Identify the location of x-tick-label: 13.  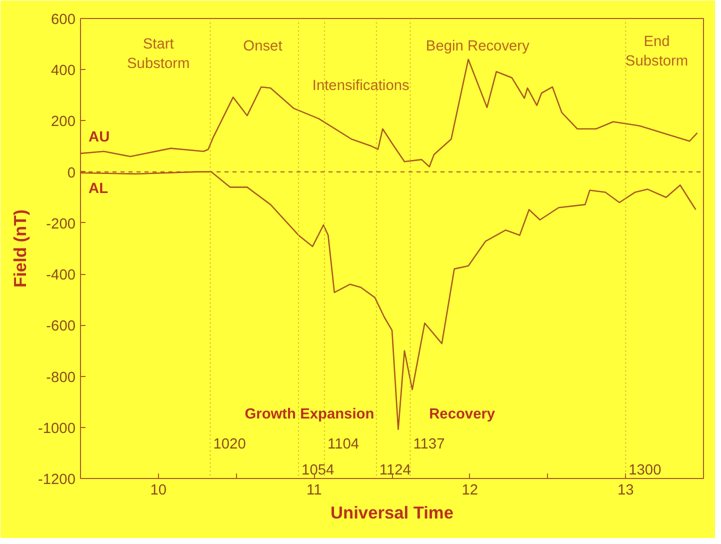
(625, 490).